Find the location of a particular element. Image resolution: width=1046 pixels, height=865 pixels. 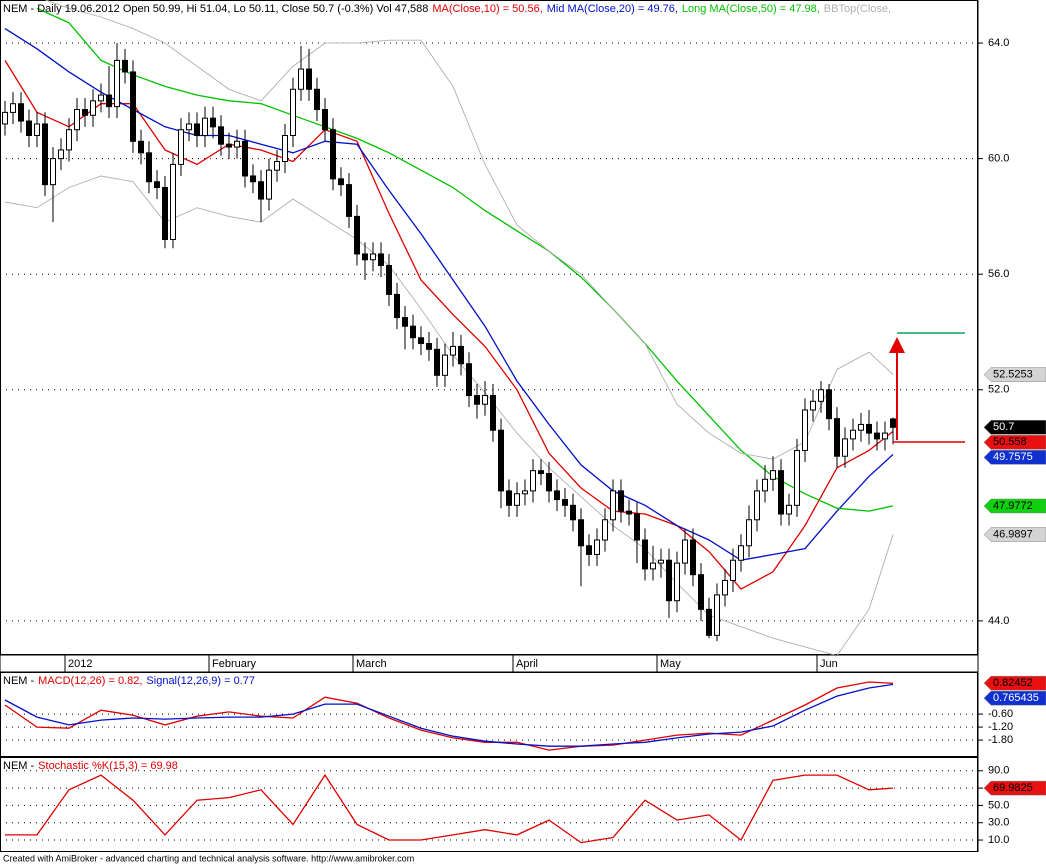

y-tick-label: -1.80 is located at coordinates (1000, 740).